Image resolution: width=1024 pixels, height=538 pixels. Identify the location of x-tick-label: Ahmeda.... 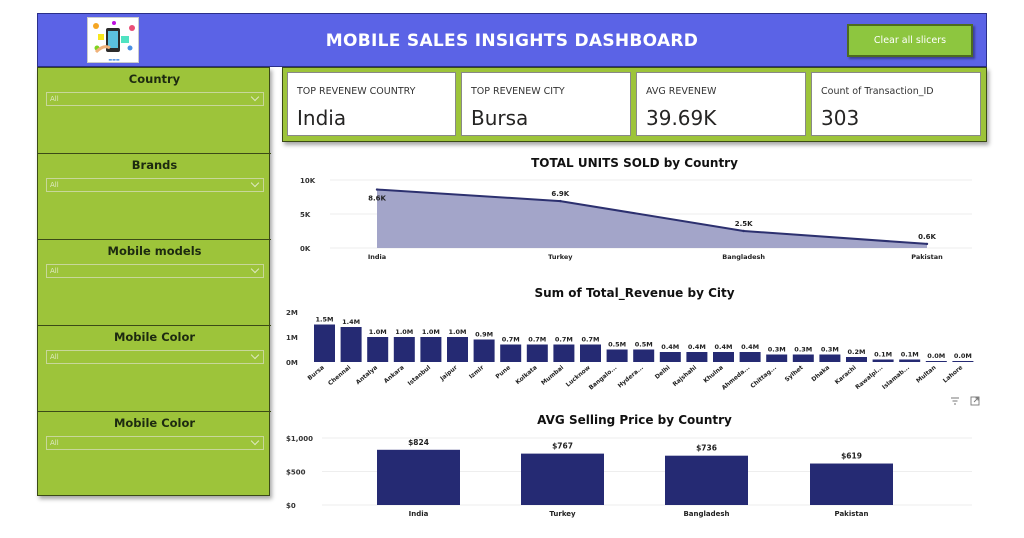
(736, 377).